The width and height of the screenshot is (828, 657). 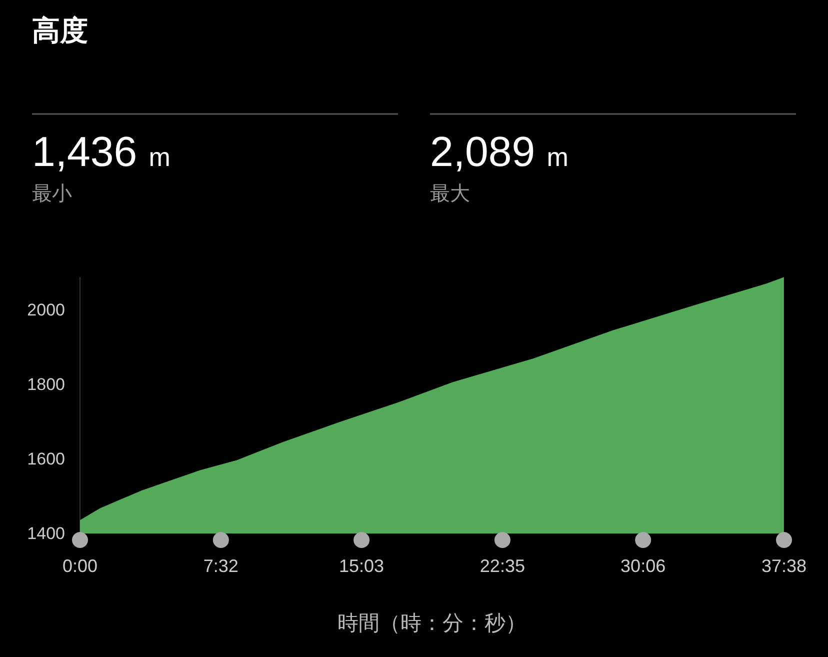 I want to click on y-tick-label: 2000, so click(x=46, y=310).